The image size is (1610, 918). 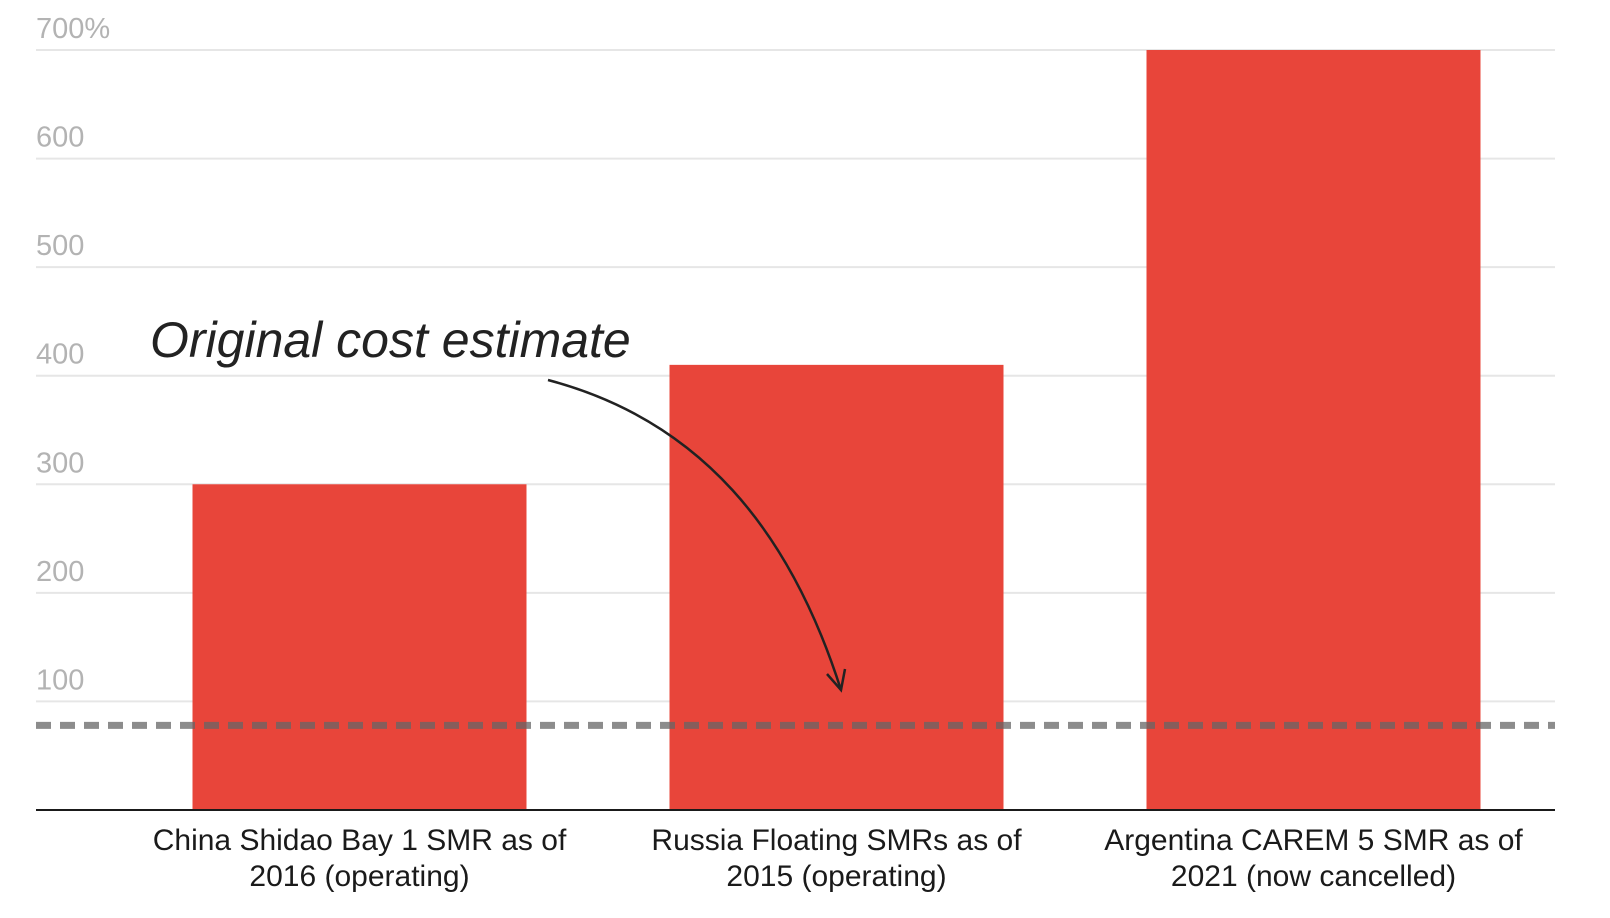 What do you see at coordinates (60, 680) in the screenshot?
I see `y-tick-label-100: 100` at bounding box center [60, 680].